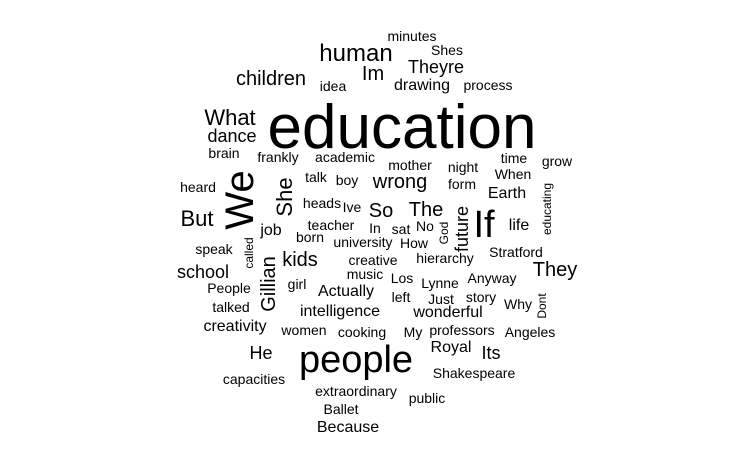 Image resolution: width=752 pixels, height=453 pixels. I want to click on word-heard: heard, so click(198, 187).